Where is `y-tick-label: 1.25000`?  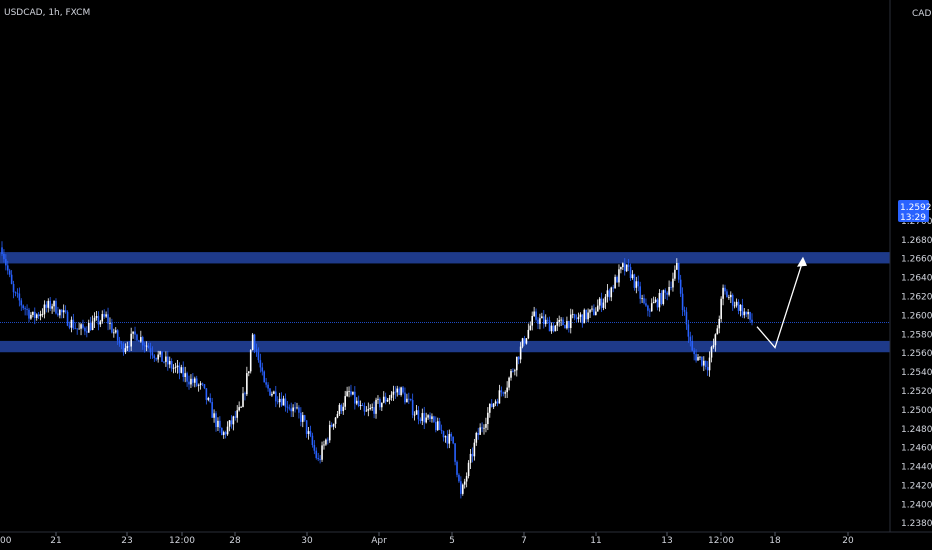
y-tick-label: 1.25000 is located at coordinates (916, 411).